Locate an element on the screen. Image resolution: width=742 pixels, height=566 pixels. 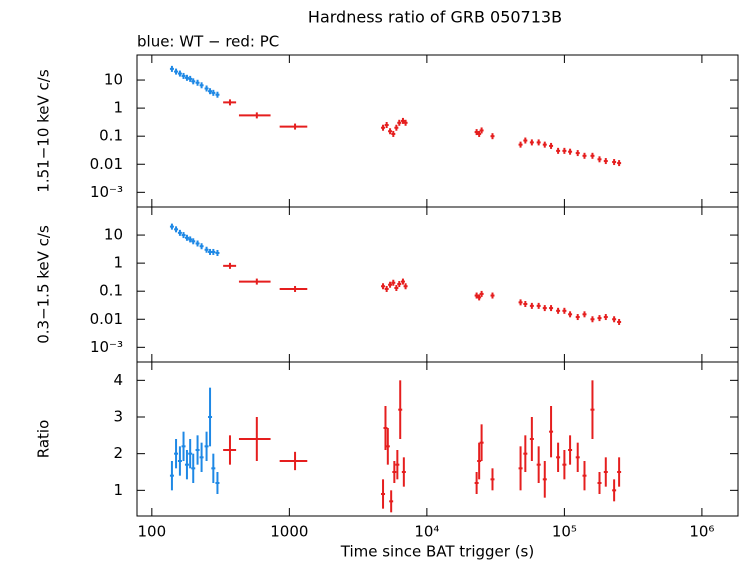
y-axis-label: 0.3−1.5 keV c/s is located at coordinates (44, 284).